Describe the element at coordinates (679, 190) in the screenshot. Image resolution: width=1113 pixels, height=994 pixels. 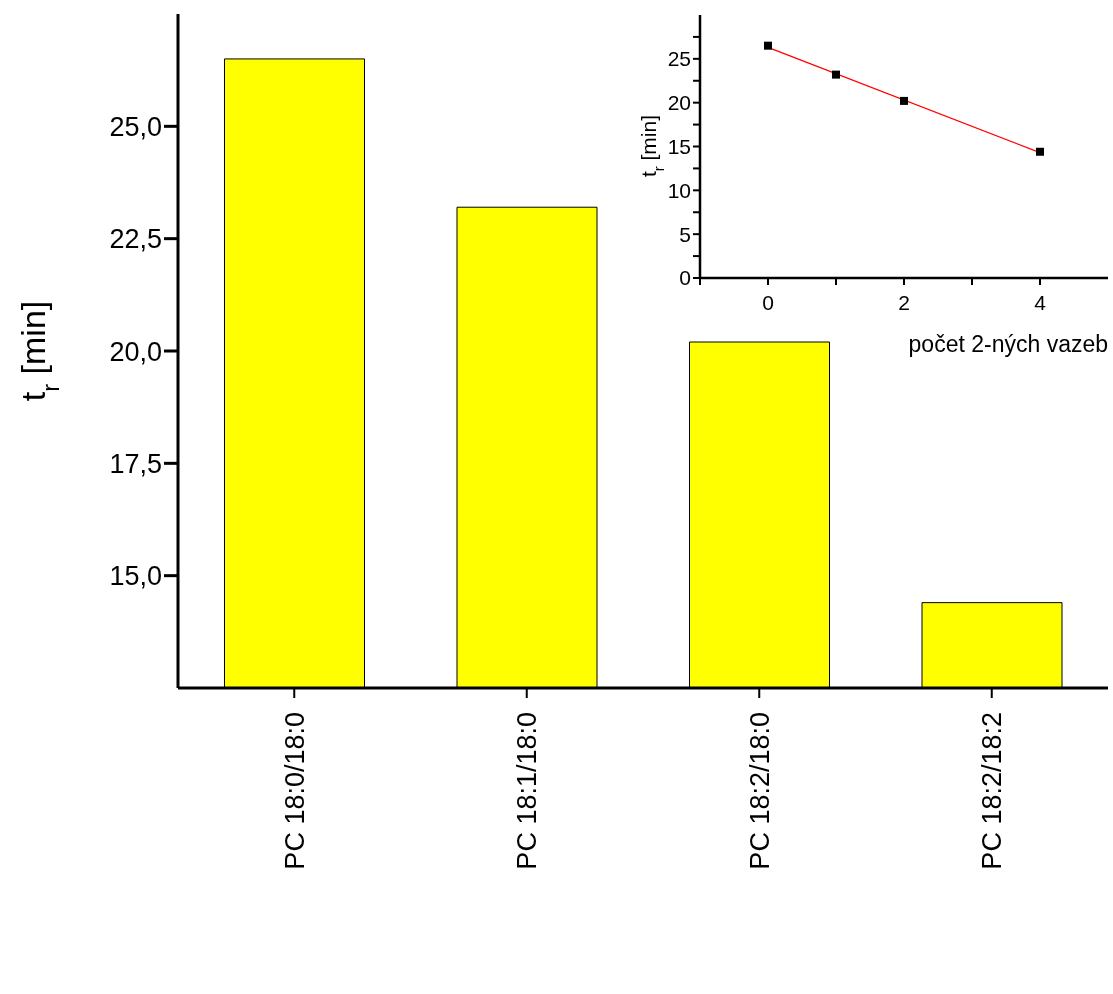
I see `y-tick-label: 10` at that location.